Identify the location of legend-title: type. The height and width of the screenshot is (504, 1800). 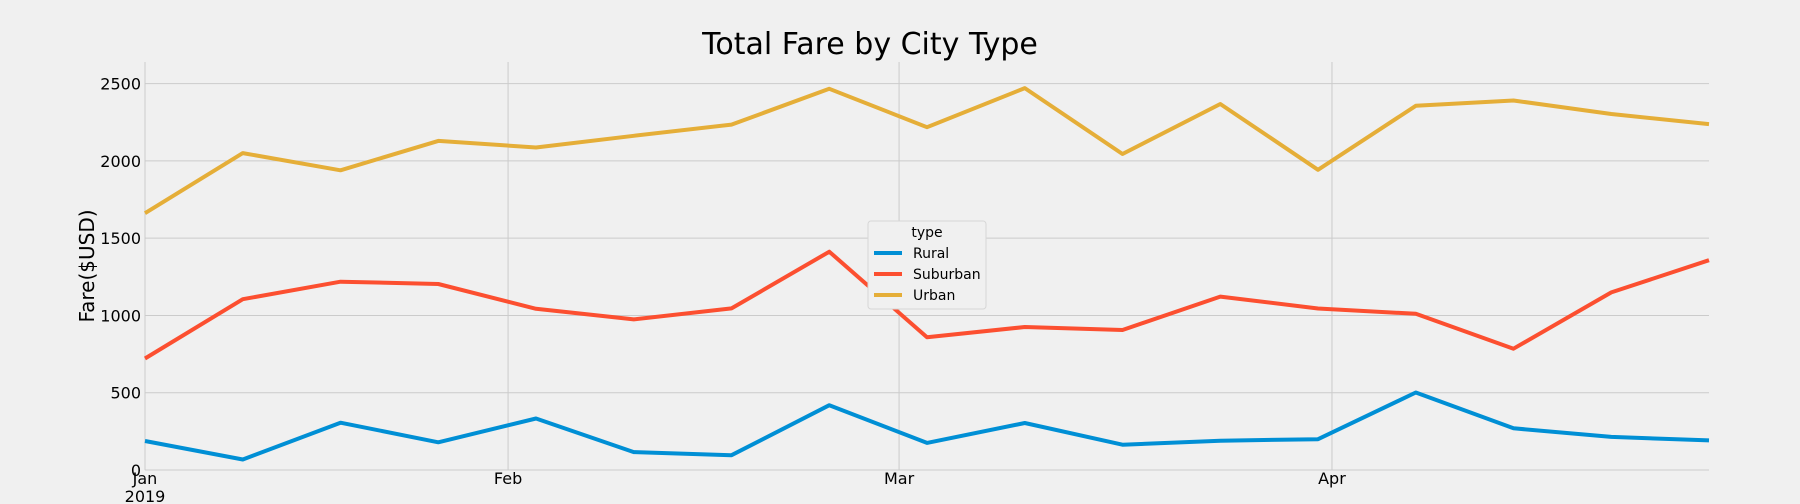
(926, 233).